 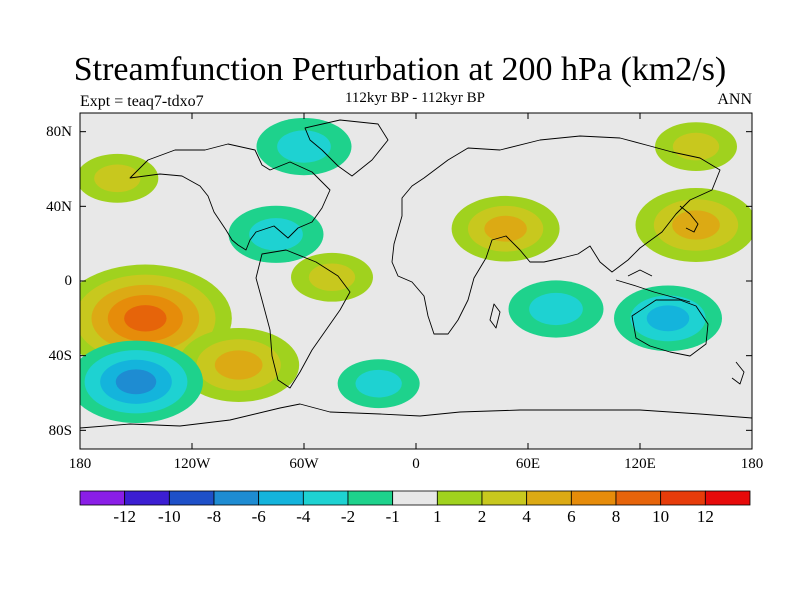 I want to click on coastline-madagascar, so click(x=495, y=316).